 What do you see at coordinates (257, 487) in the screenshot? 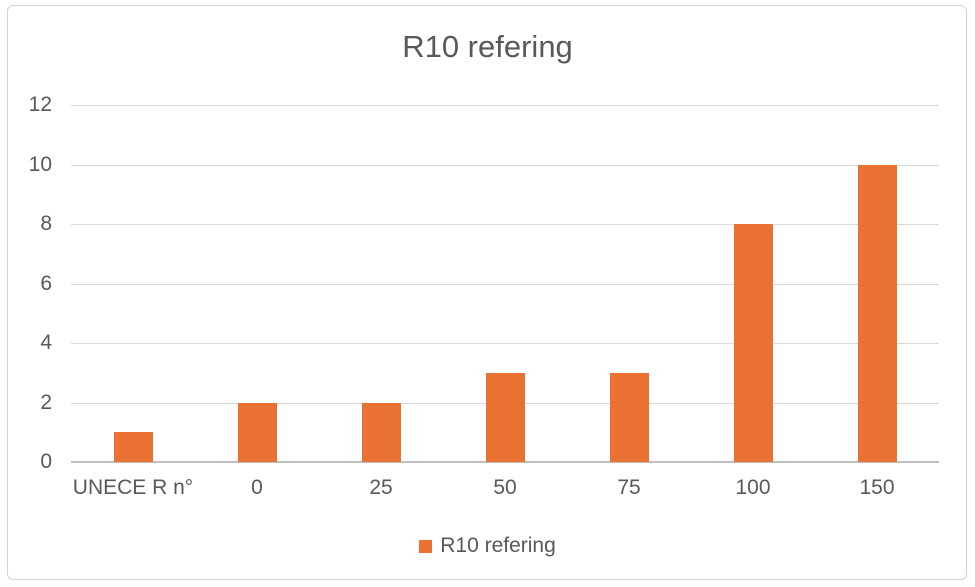
I see `x-tick-label: 0` at bounding box center [257, 487].